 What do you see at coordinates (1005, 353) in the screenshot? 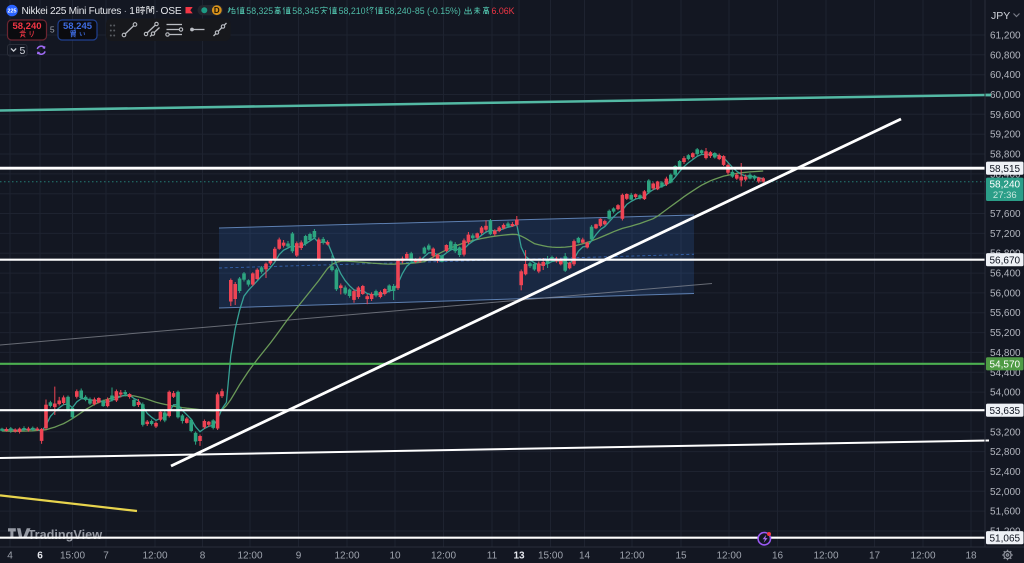
I see `svg-text: 54,800` at bounding box center [1005, 353].